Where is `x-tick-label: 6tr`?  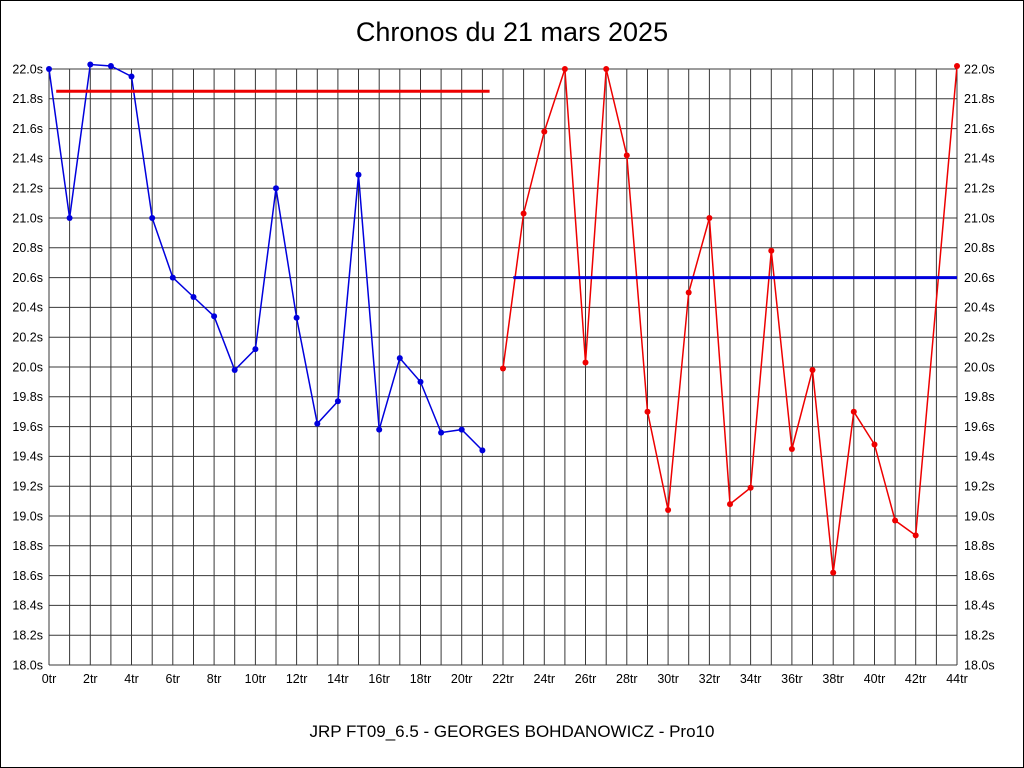 x-tick-label: 6tr is located at coordinates (173, 679).